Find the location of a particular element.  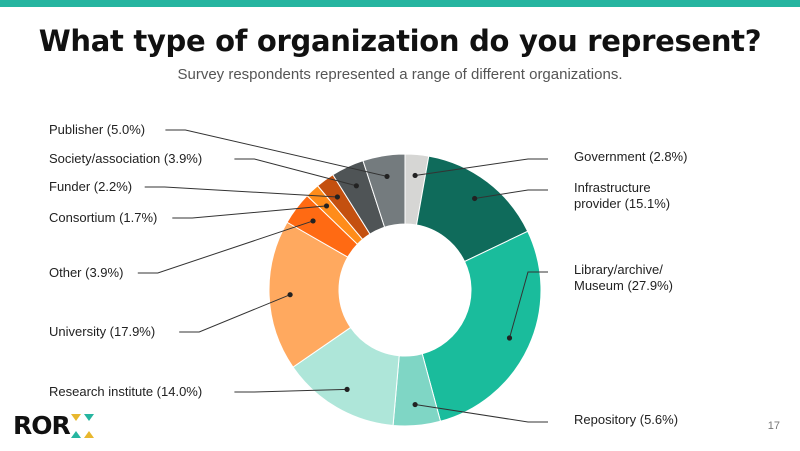

leader-line-government is located at coordinates (481, 167).